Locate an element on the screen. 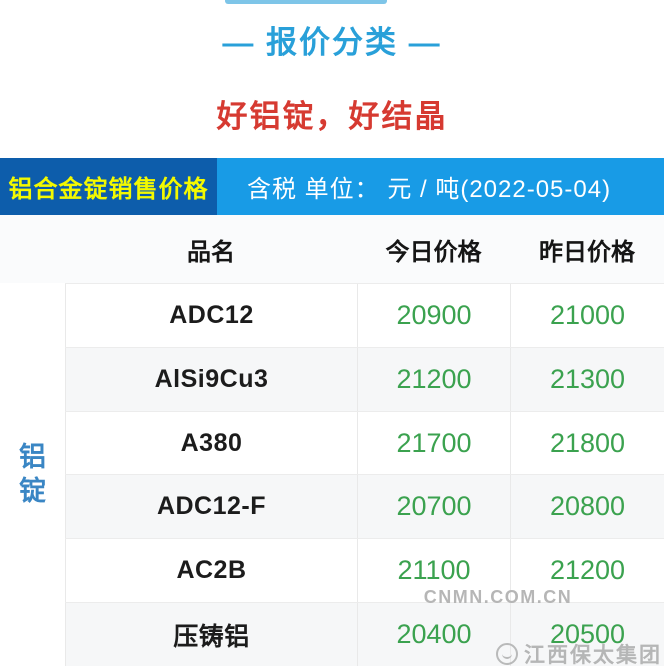 This screenshot has width=664, height=666. column-header-today-price: 今日价格 is located at coordinates (433, 252).